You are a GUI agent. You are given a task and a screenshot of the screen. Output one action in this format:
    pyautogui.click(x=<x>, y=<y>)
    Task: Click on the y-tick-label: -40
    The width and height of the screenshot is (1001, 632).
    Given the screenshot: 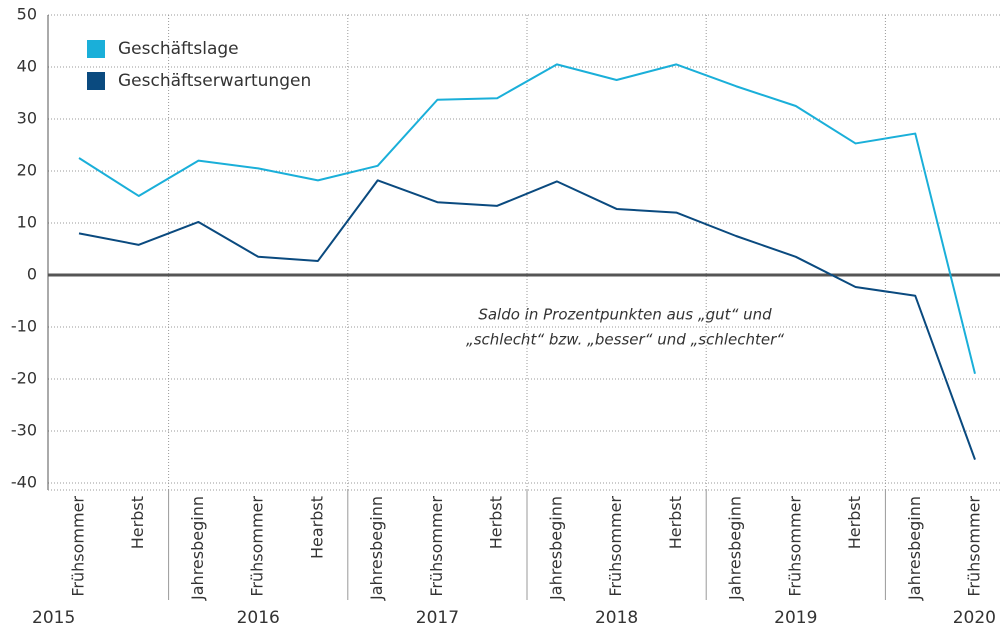 What is the action you would take?
    pyautogui.click(x=24, y=482)
    